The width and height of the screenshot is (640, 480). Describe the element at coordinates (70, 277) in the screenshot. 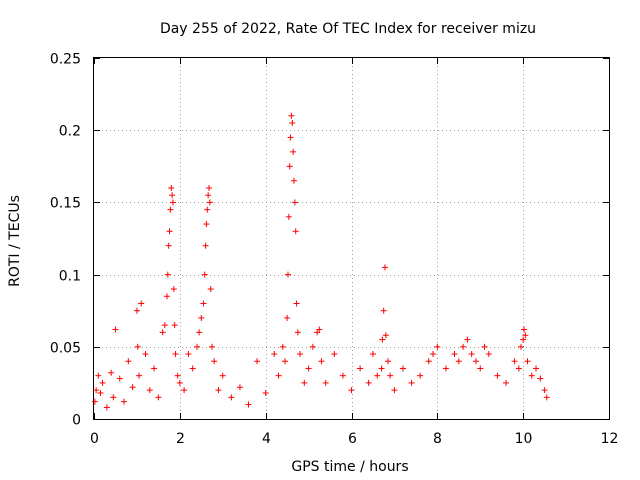

I see `y-tick-label: 0.1` at that location.